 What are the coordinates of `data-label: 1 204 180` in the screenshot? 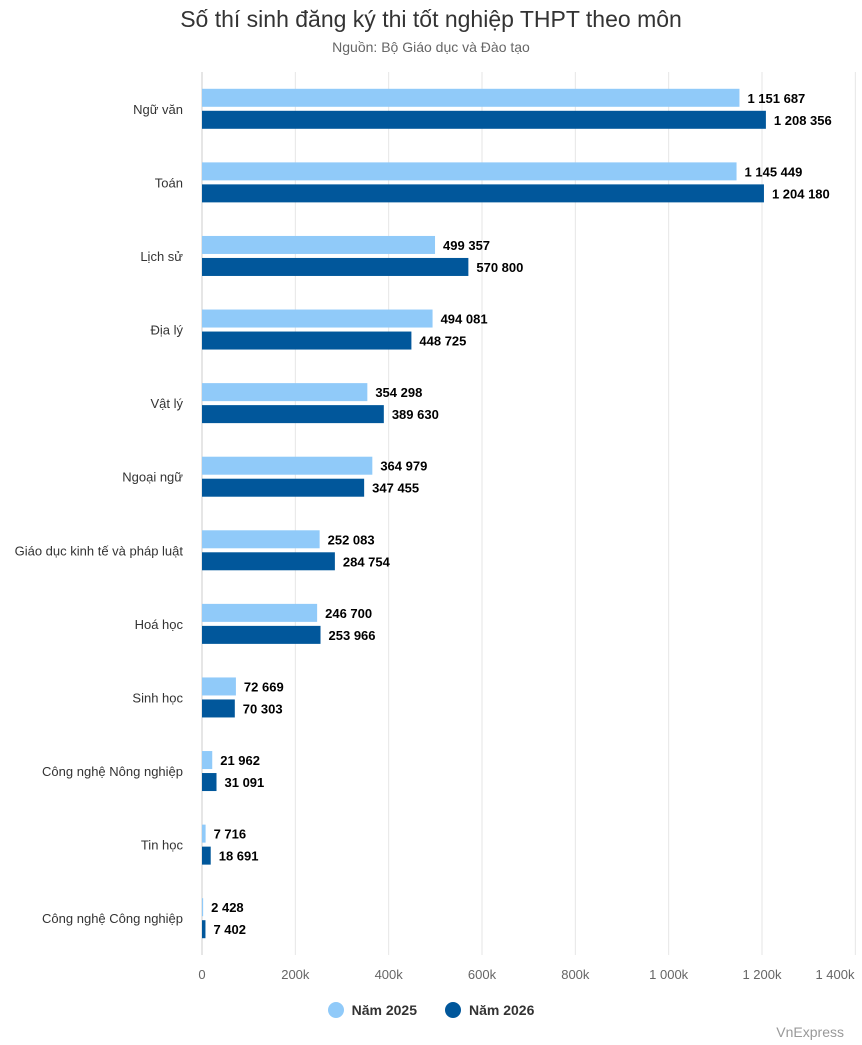 It's located at (801, 193).